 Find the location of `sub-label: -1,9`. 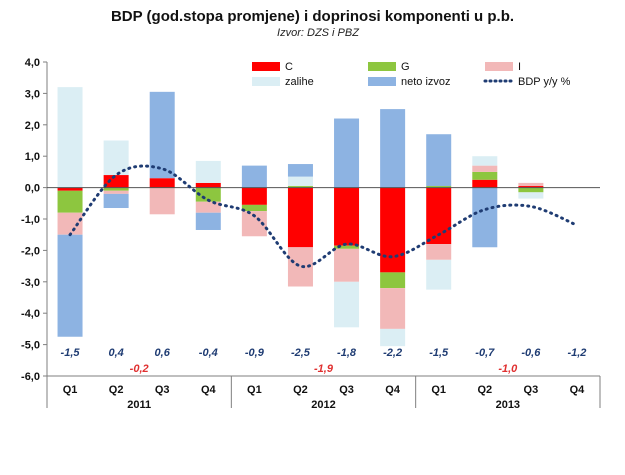

sub-label: -1,9 is located at coordinates (324, 369).